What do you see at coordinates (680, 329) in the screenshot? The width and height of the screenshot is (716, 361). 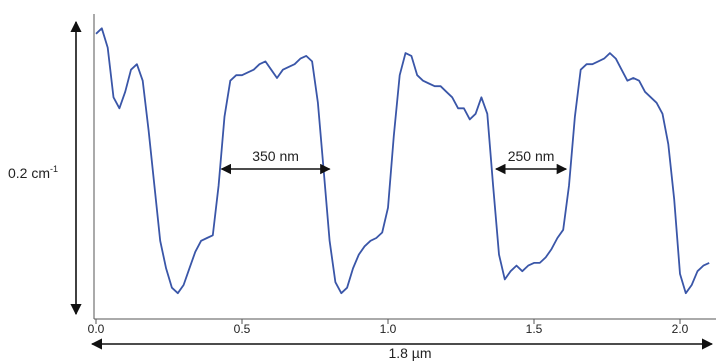 I see `x-tick-label: 2.0` at bounding box center [680, 329].